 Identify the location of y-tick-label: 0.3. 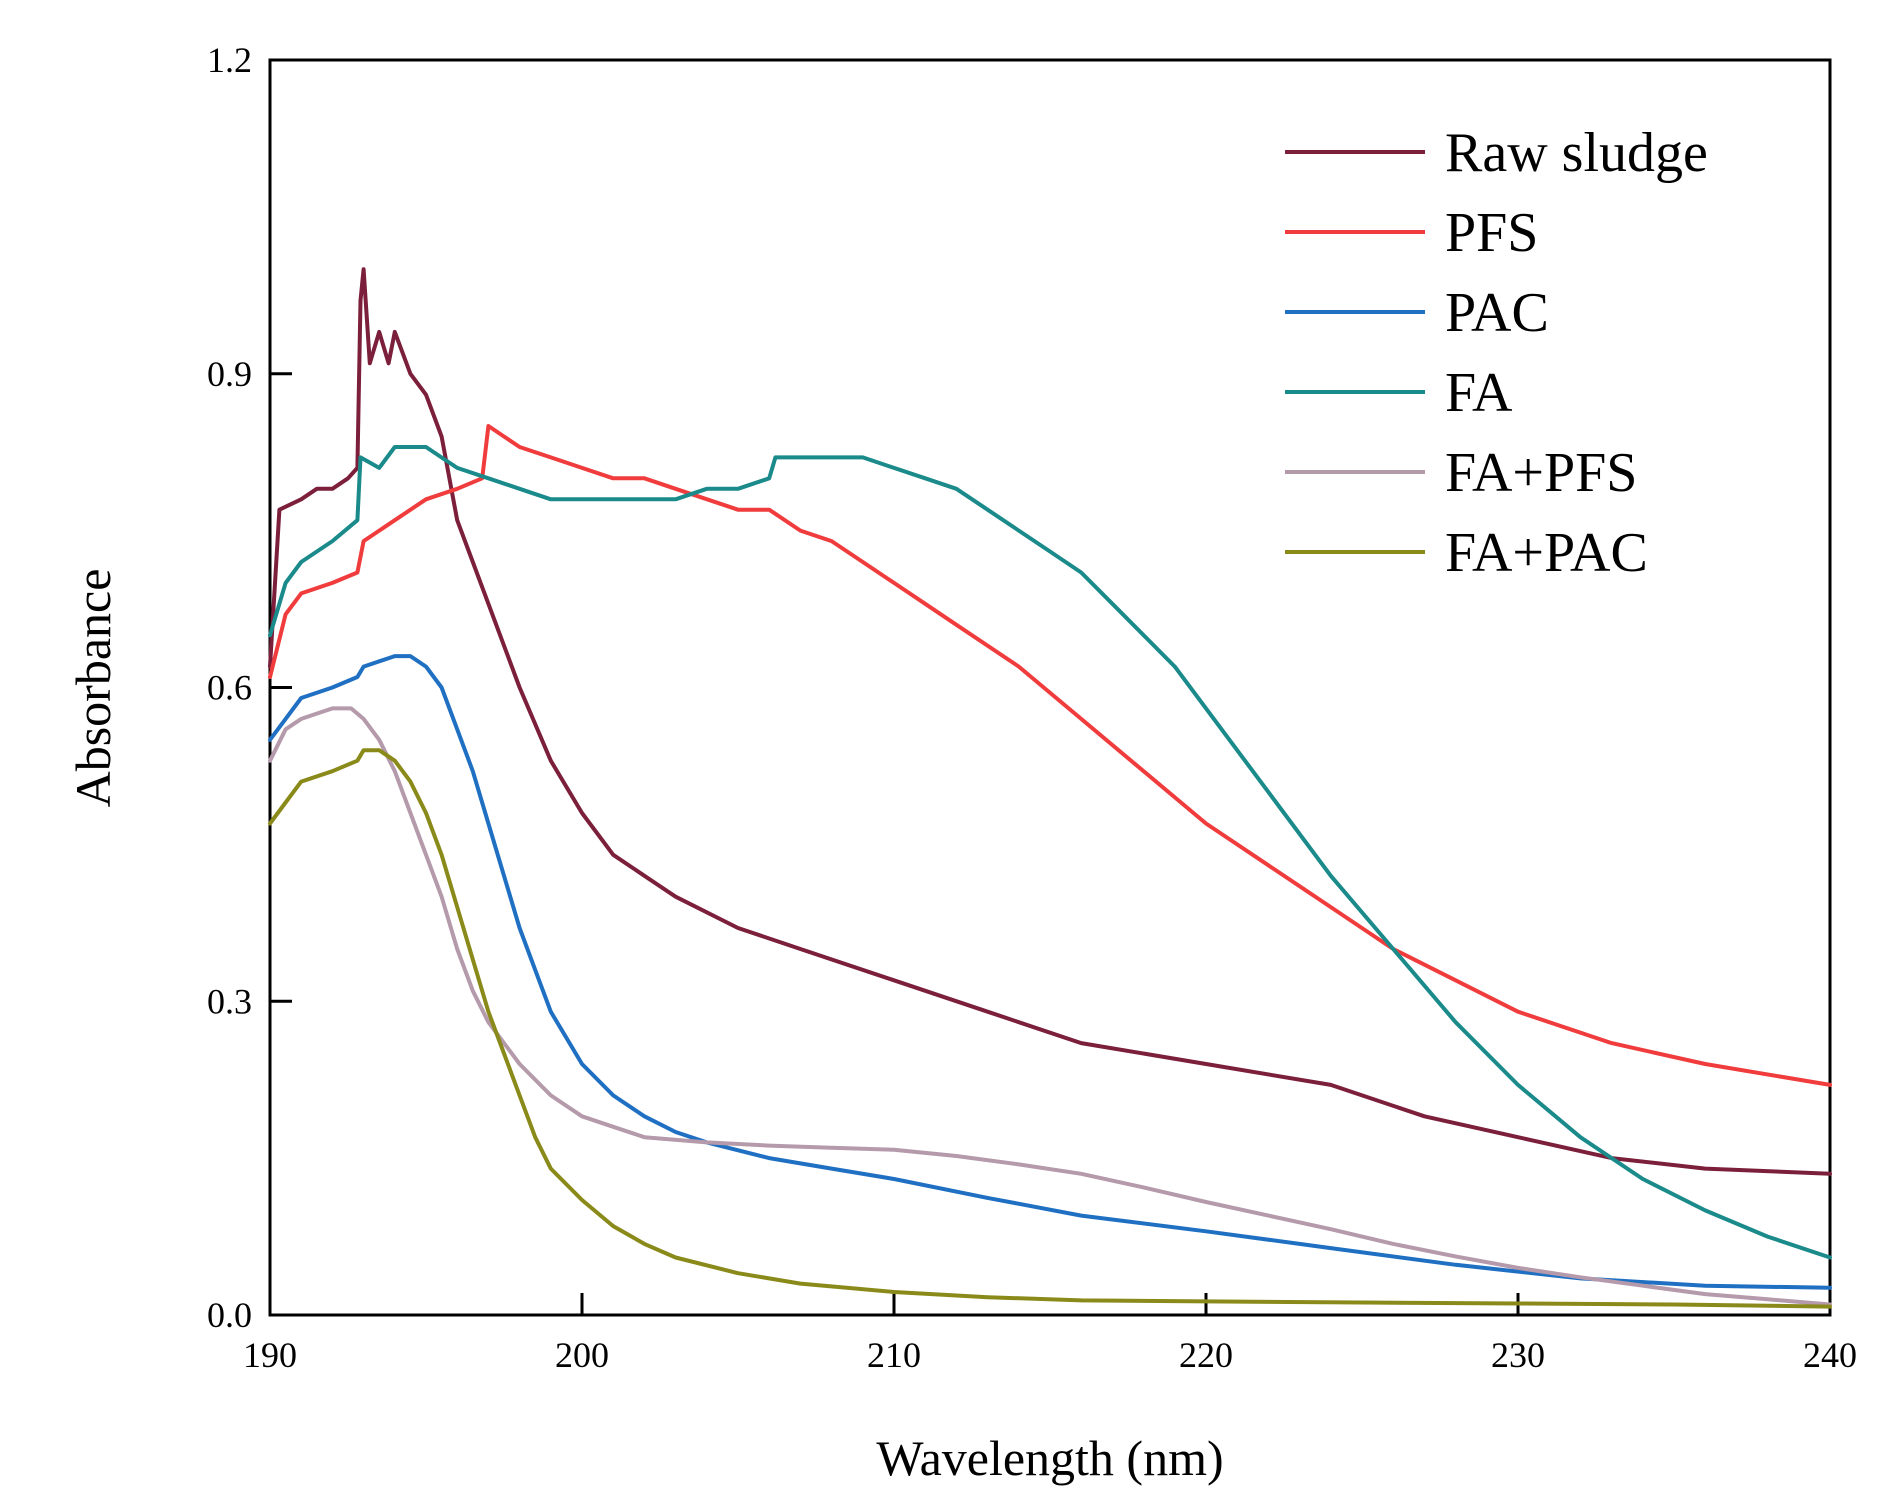
(229, 1001).